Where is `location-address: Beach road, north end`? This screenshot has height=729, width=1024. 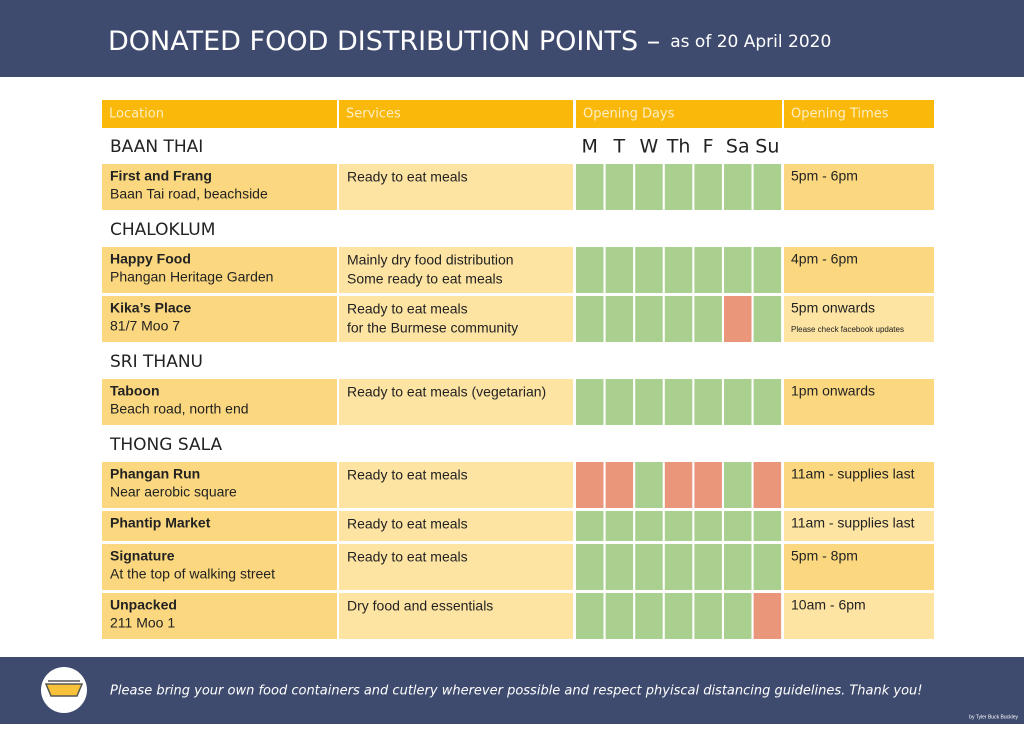
location-address: Beach road, north end is located at coordinates (179, 409).